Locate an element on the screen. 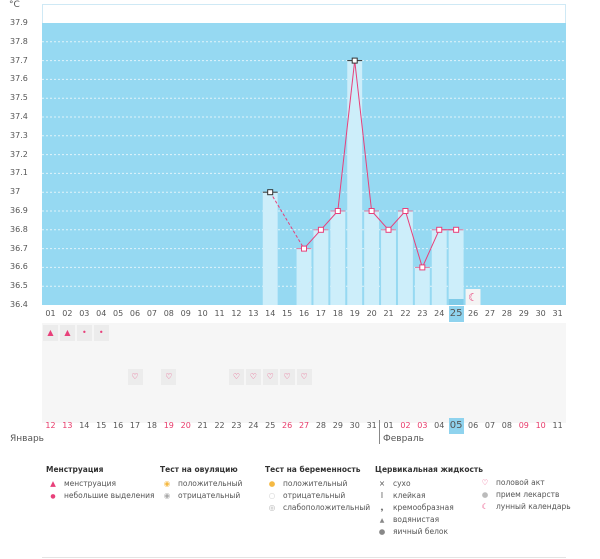 The height and width of the screenshot is (559, 600). cycle-day-label: 22 is located at coordinates (405, 313).